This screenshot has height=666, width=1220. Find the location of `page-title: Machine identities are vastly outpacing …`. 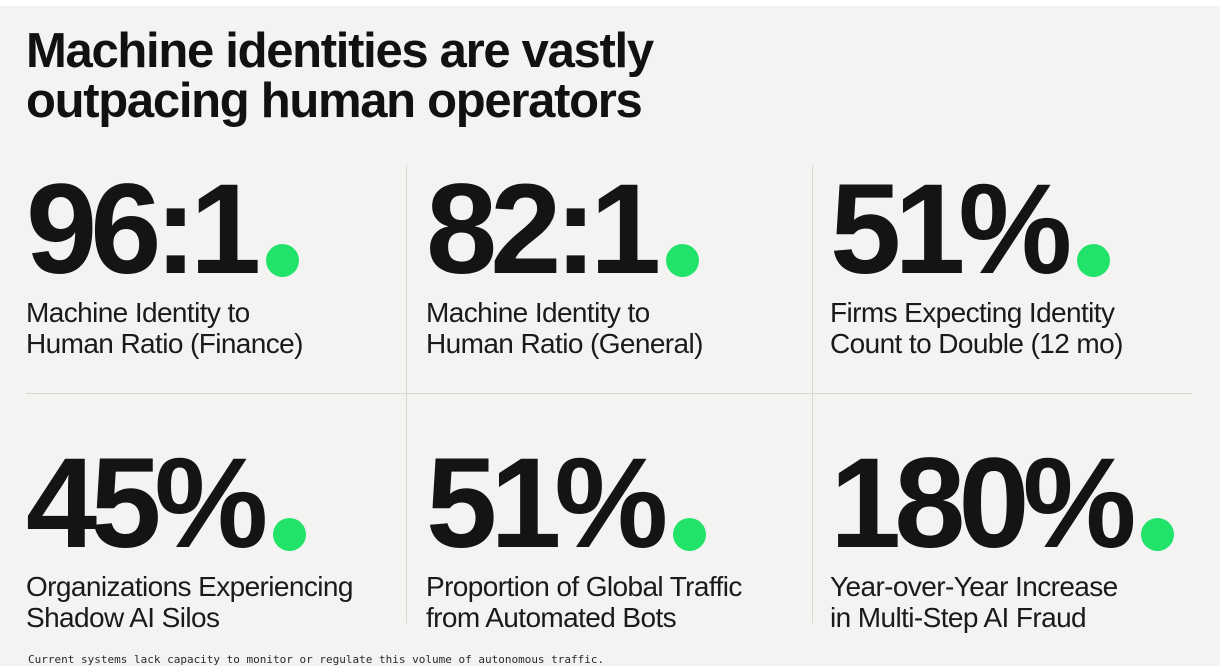

page-title: Machine identities are vastly outpacing … is located at coordinates (406, 76).